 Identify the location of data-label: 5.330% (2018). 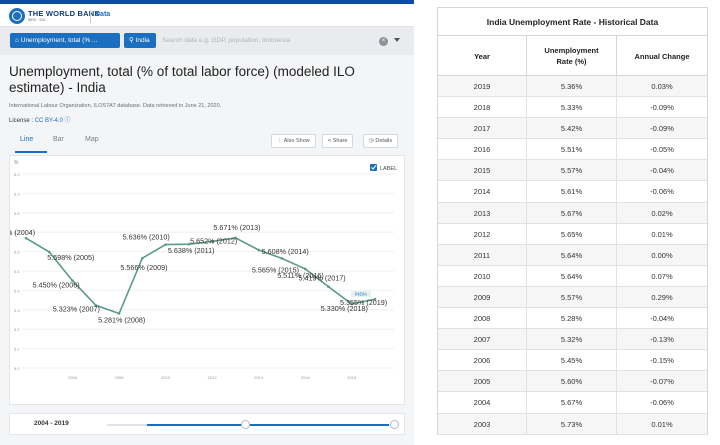
(344, 308).